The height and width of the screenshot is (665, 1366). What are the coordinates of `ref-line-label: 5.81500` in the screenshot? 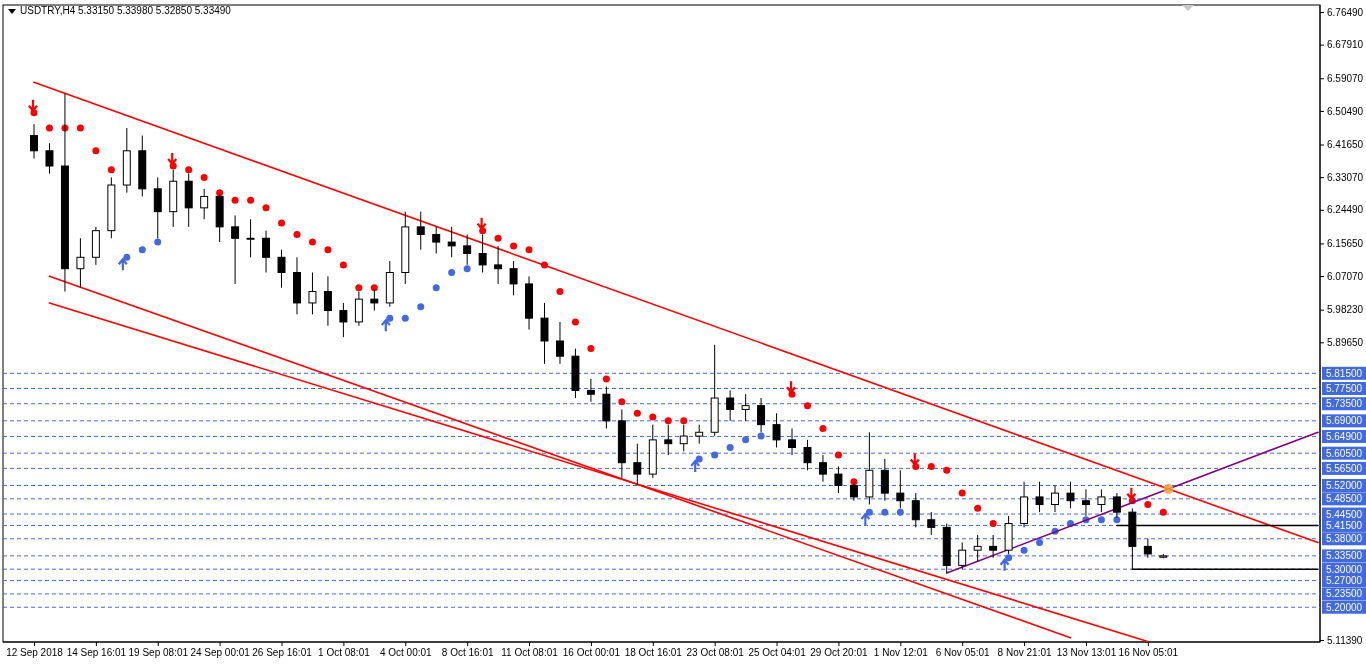 It's located at (1344, 373).